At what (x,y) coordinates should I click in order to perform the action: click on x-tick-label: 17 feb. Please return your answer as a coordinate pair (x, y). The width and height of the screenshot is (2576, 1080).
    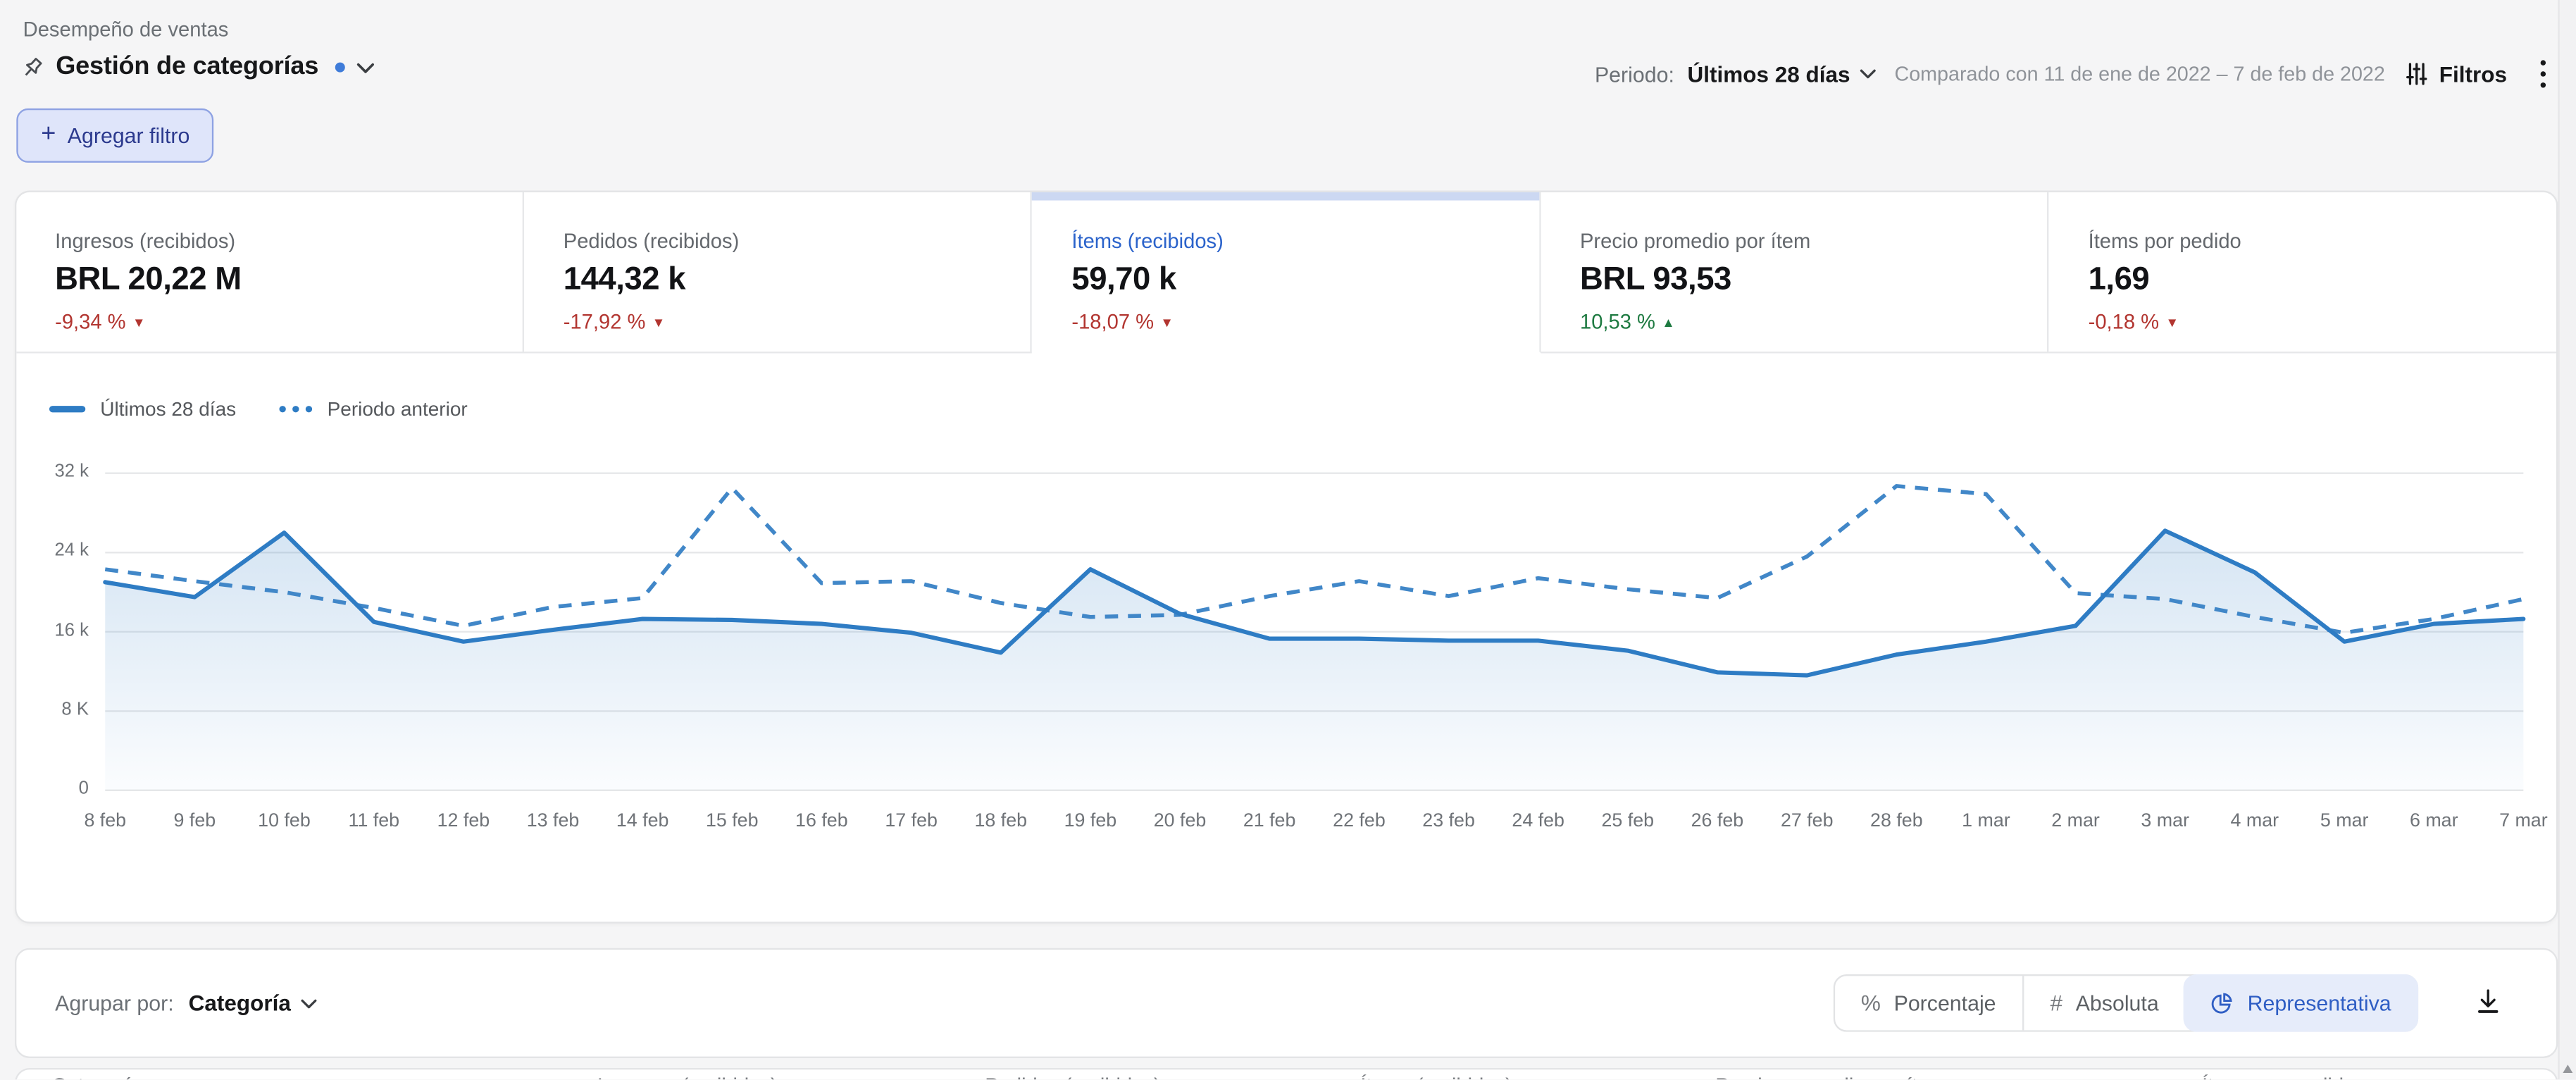
    Looking at the image, I should click on (911, 822).